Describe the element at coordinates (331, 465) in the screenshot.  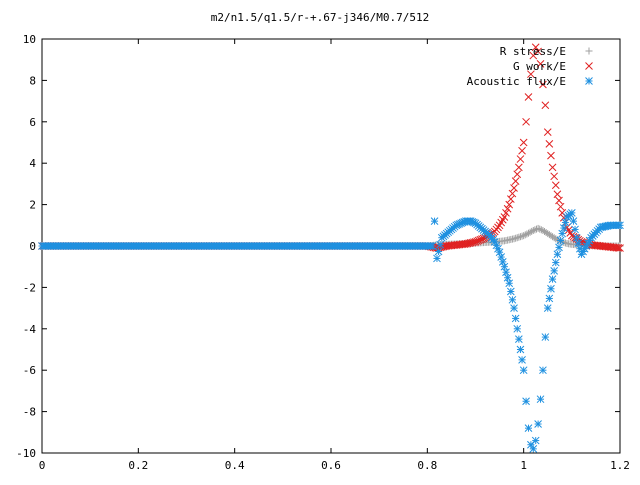
I see `x-tick-label: 0.6` at that location.